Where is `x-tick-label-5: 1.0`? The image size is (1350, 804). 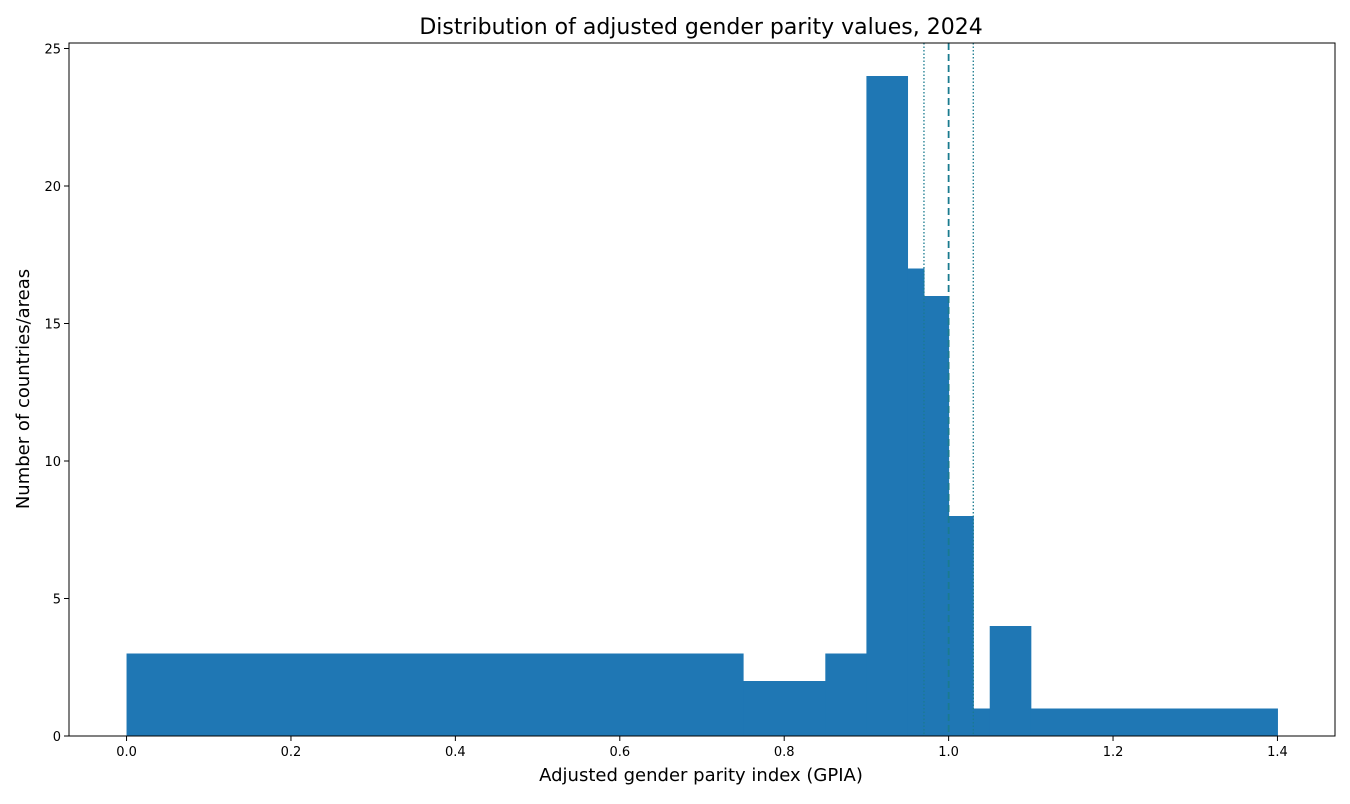
x-tick-label-5: 1.0 is located at coordinates (948, 752).